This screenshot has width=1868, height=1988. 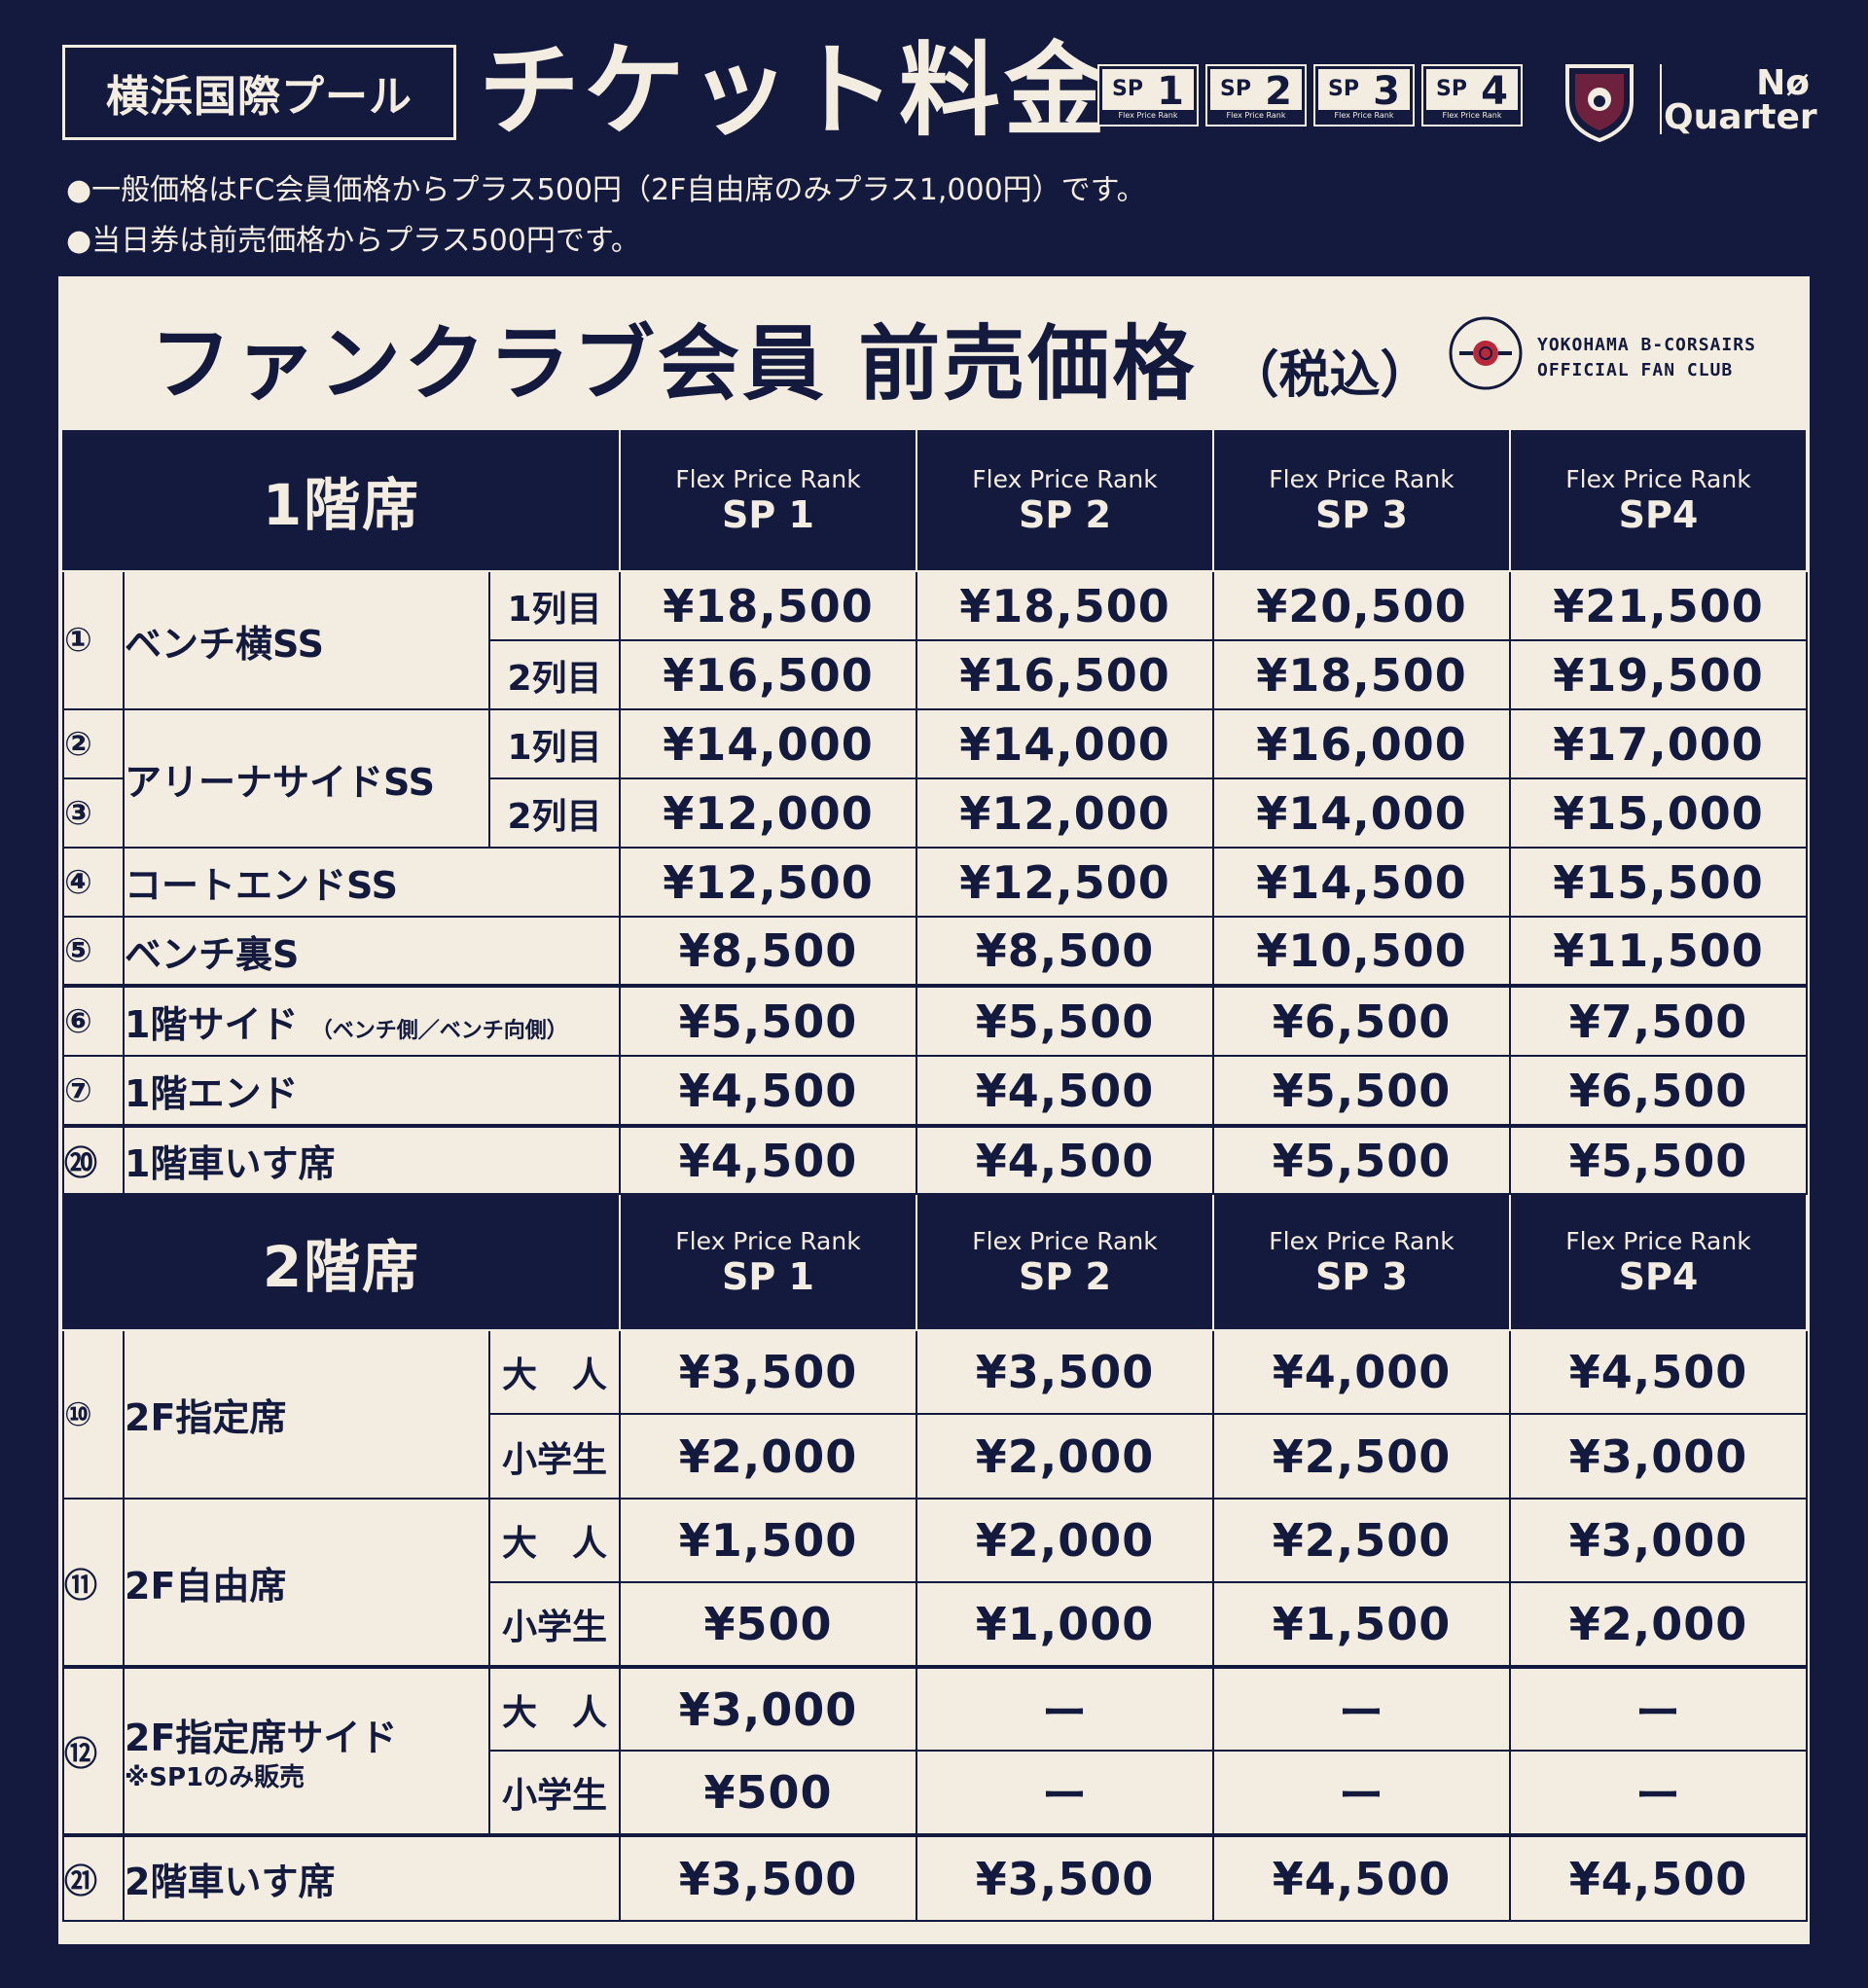 I want to click on table-row: ⑳ 1階車いす席 ¥4,500 ¥4,500 ¥5,500 ¥5,500, so click(x=935, y=1159).